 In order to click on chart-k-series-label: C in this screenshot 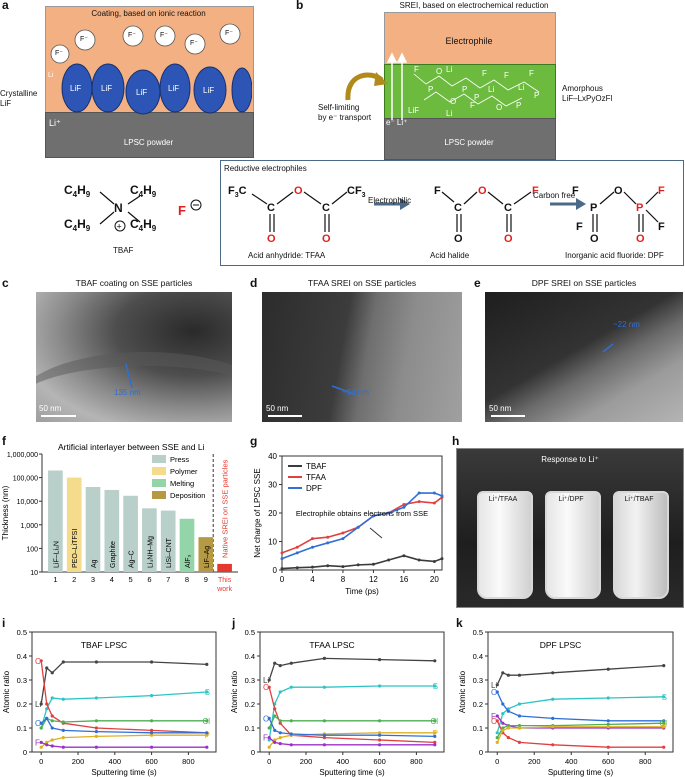, I will do `click(494, 721)`.